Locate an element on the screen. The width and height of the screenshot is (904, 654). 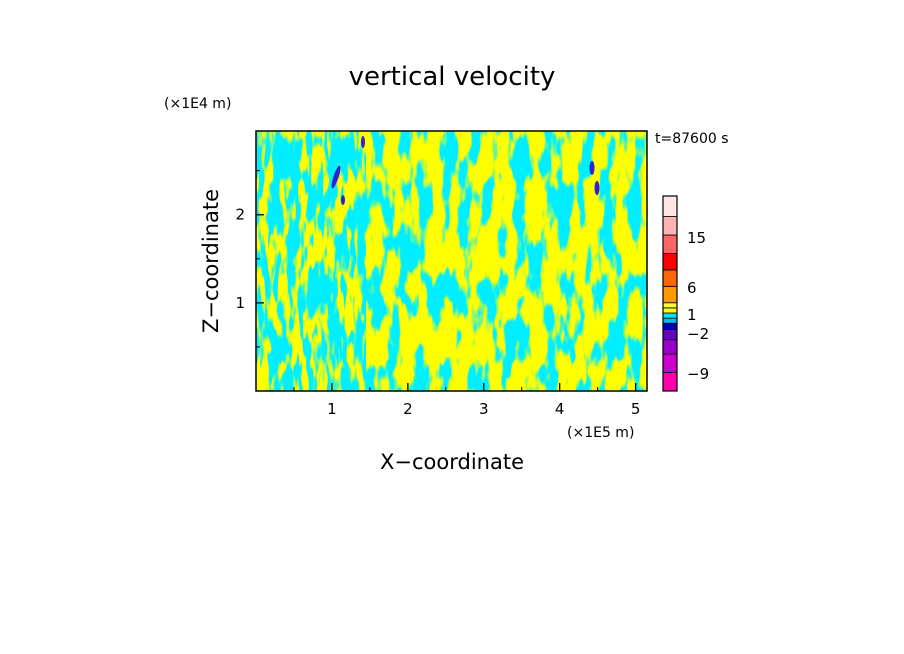
colorbar-frame is located at coordinates (670, 293).